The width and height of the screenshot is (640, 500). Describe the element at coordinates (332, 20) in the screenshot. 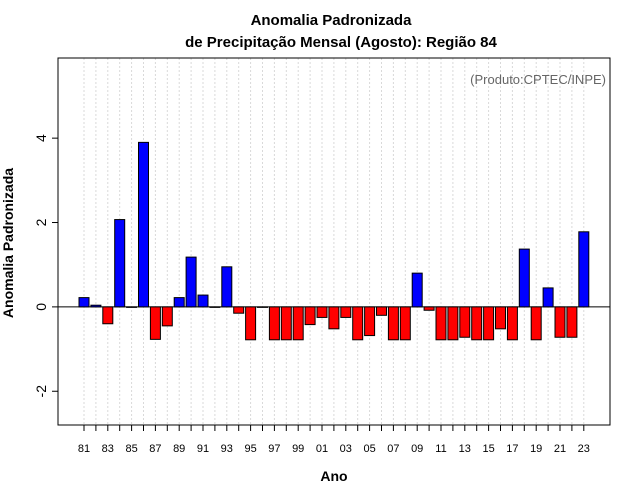

I see `chart-title-line1: Anomalia Padronizada` at that location.